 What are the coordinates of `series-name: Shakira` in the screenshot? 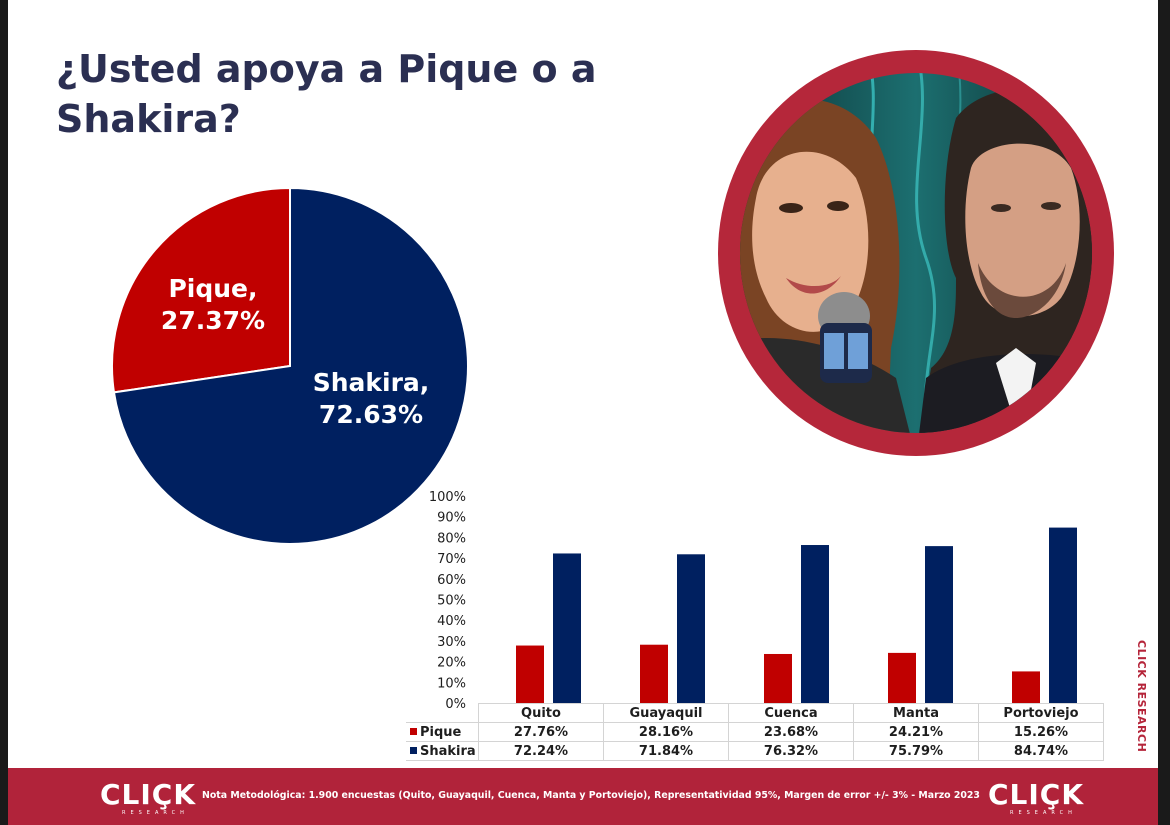 It's located at (448, 751).